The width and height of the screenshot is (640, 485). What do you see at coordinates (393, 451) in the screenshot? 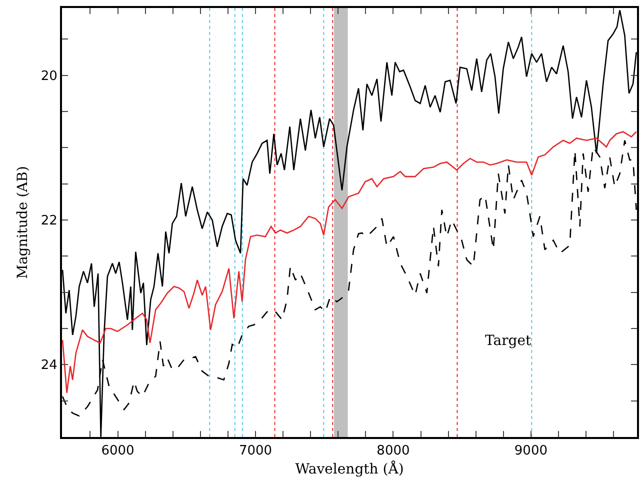
I see `x-tick-label: 8000` at bounding box center [393, 451].